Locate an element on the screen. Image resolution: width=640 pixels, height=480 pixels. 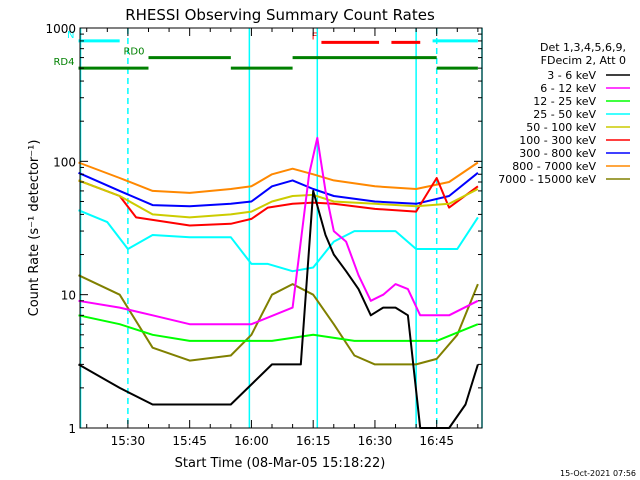
annotation-label: RD0 is located at coordinates (133, 52).